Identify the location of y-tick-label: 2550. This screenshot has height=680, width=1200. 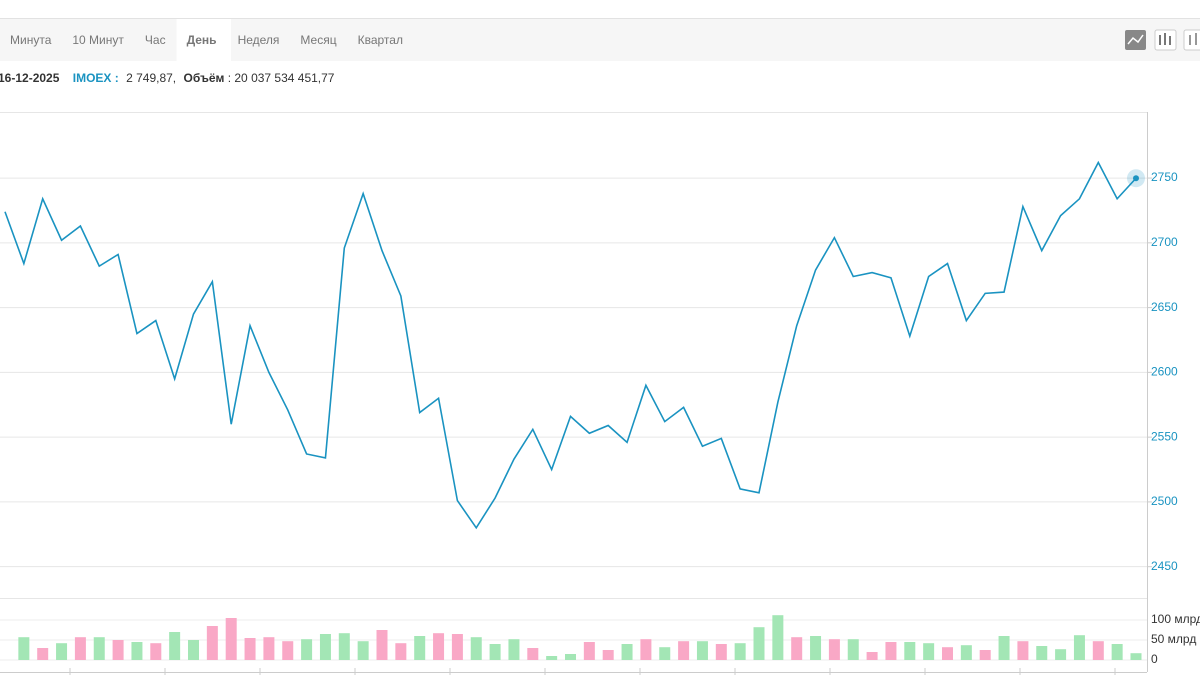
(1164, 436).